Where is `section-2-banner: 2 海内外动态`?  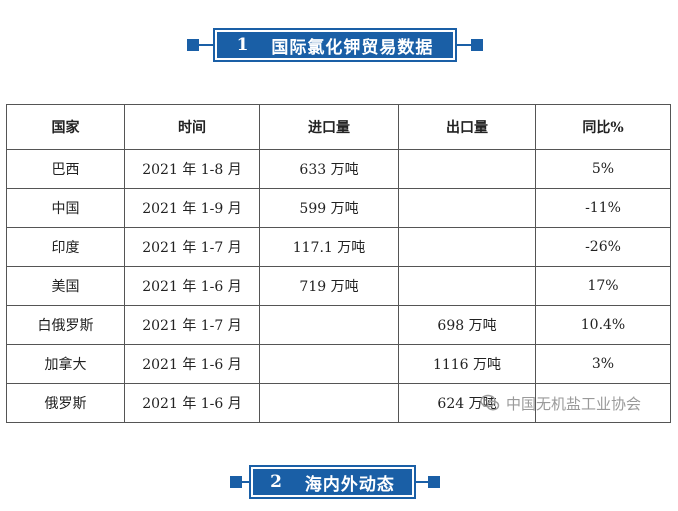 section-2-banner: 2 海内外动态 is located at coordinates (339, 482).